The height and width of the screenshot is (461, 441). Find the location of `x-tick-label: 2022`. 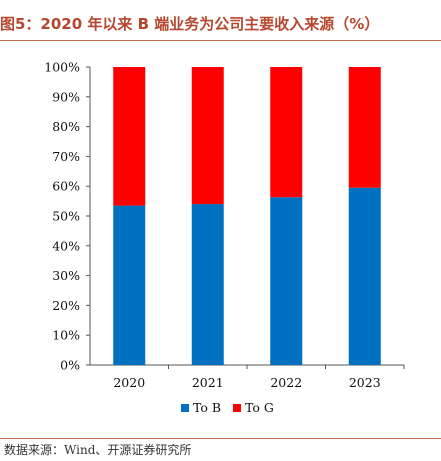

x-tick-label: 2022 is located at coordinates (286, 382).